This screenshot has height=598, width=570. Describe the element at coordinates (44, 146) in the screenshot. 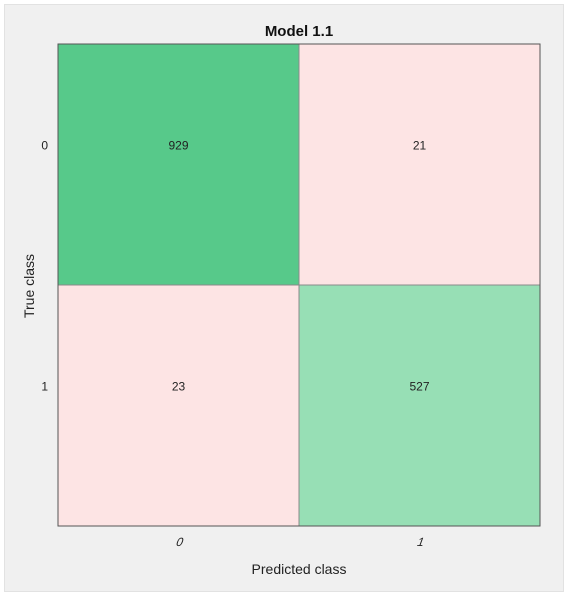

I see `y-tick-0: 0` at that location.